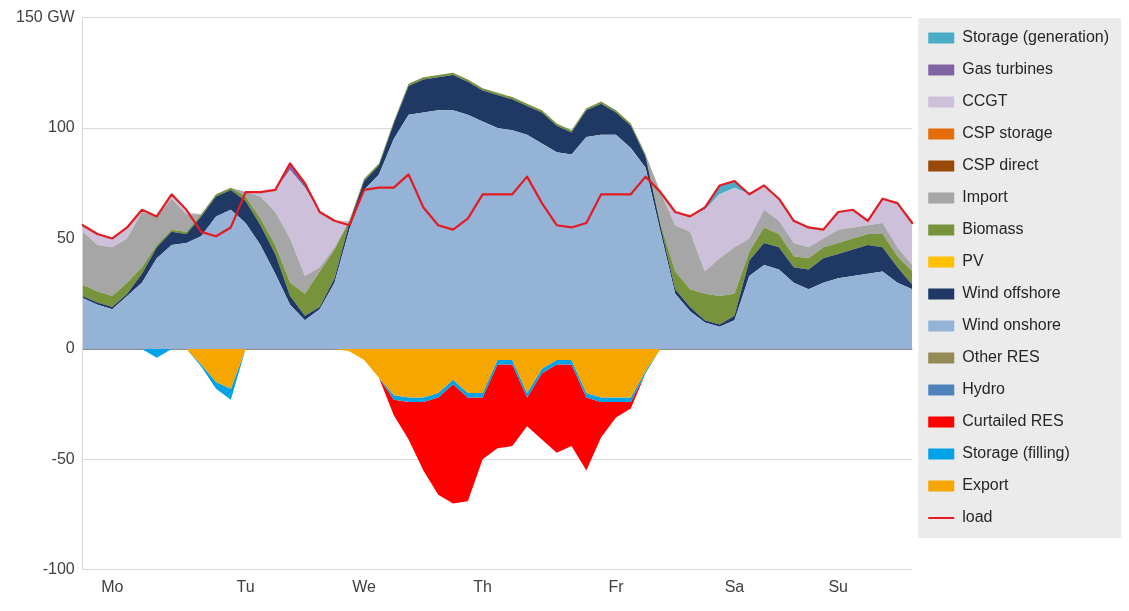  Describe the element at coordinates (1012, 325) in the screenshot. I see `legend-label: Wind onshore` at that location.